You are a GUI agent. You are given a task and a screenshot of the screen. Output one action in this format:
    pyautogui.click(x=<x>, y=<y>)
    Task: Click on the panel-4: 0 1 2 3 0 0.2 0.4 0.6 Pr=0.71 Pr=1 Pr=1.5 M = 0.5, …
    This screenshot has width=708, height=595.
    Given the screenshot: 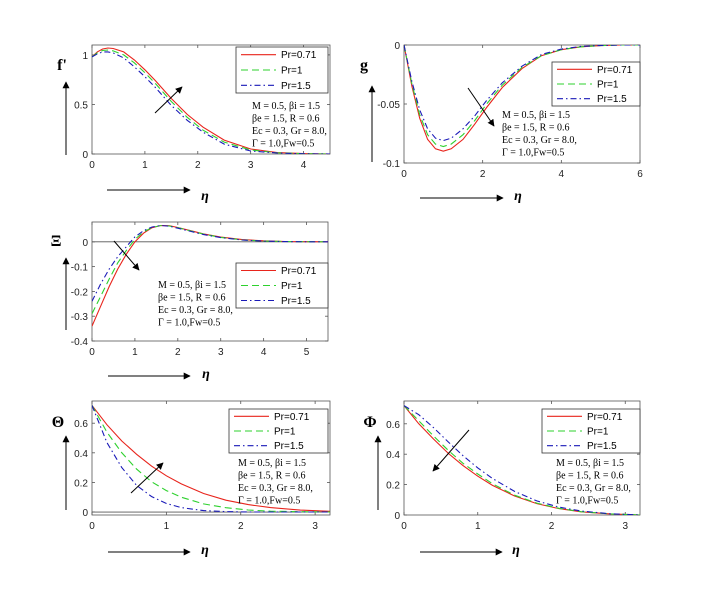 What is the action you would take?
    pyautogui.click(x=191, y=479)
    